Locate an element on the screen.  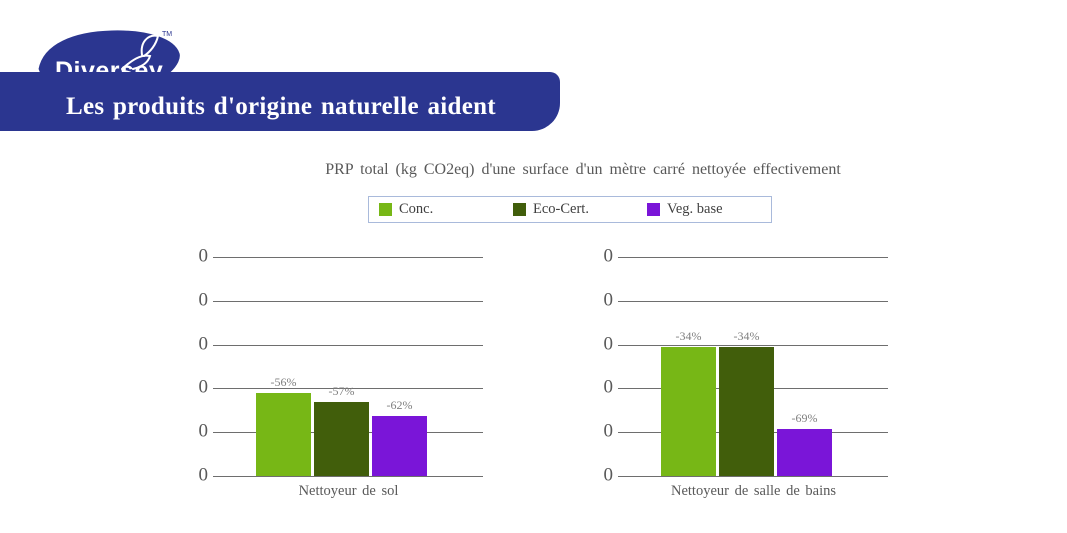
x-axis-category-label: Nettoyeur de sol is located at coordinates (348, 491).